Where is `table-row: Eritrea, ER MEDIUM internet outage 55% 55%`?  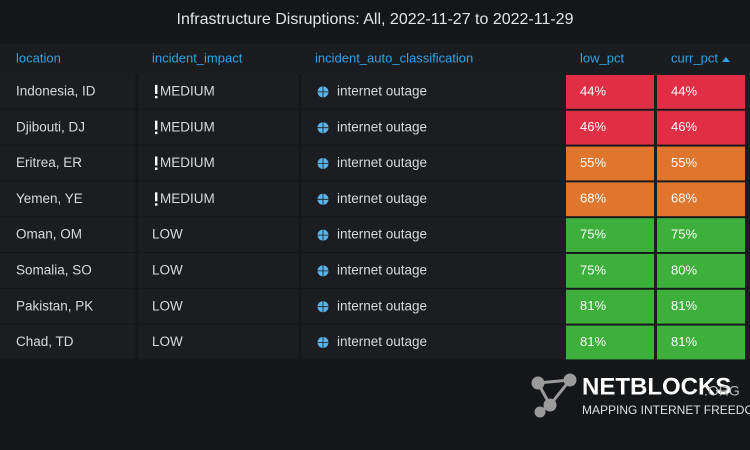
table-row: Eritrea, ER MEDIUM internet outage 55% 55% is located at coordinates (375, 164).